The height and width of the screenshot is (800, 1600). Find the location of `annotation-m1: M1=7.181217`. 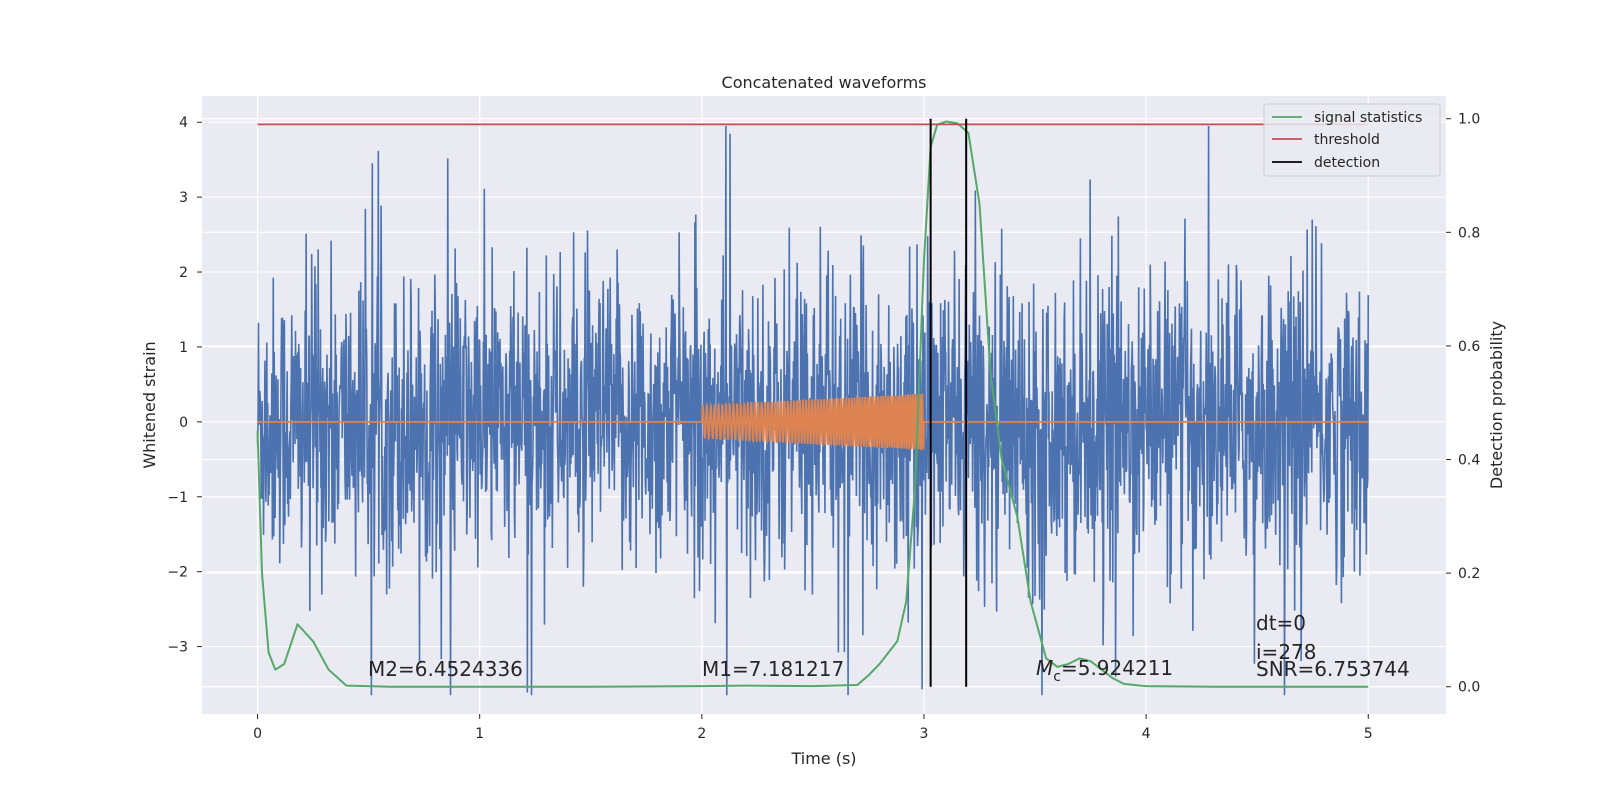

annotation-m1: M1=7.181217 is located at coordinates (773, 669).